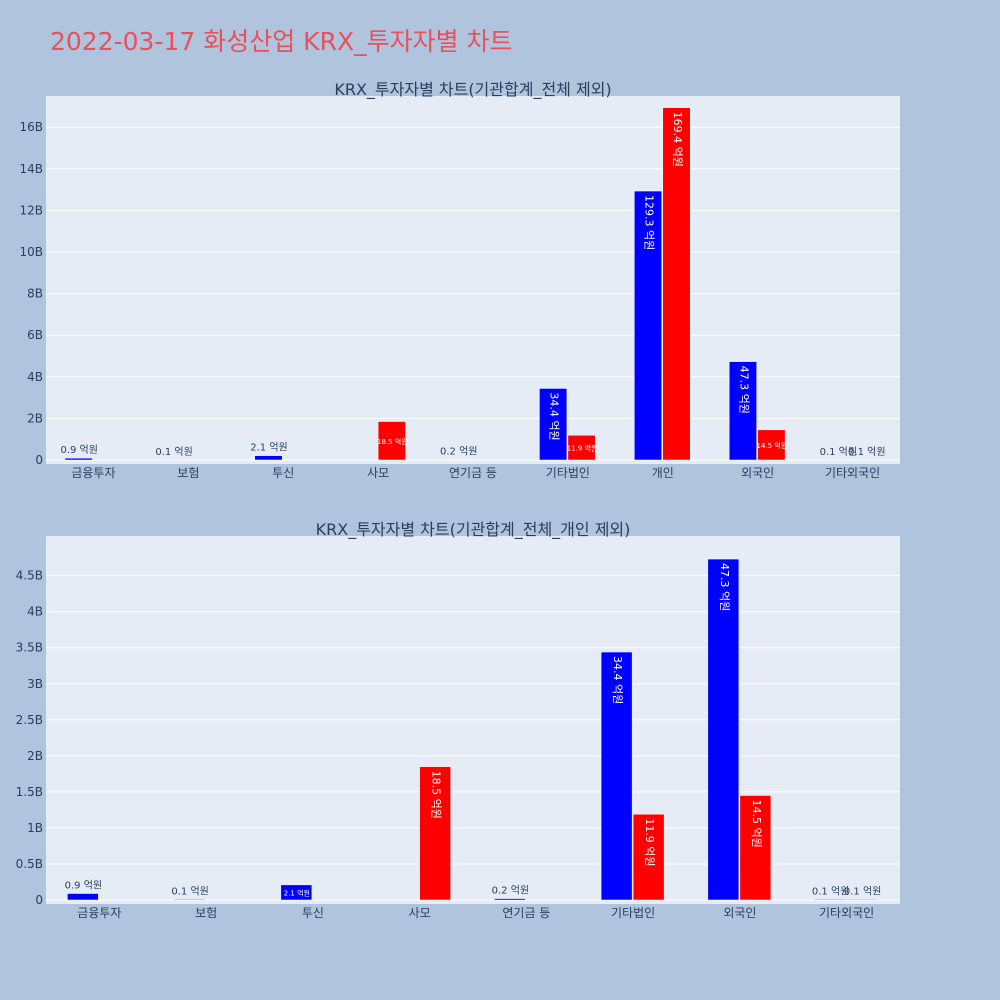 Image resolution: width=1000 pixels, height=1000 pixels. Describe the element at coordinates (35, 684) in the screenshot. I see `y-tick-label: 3B` at that location.